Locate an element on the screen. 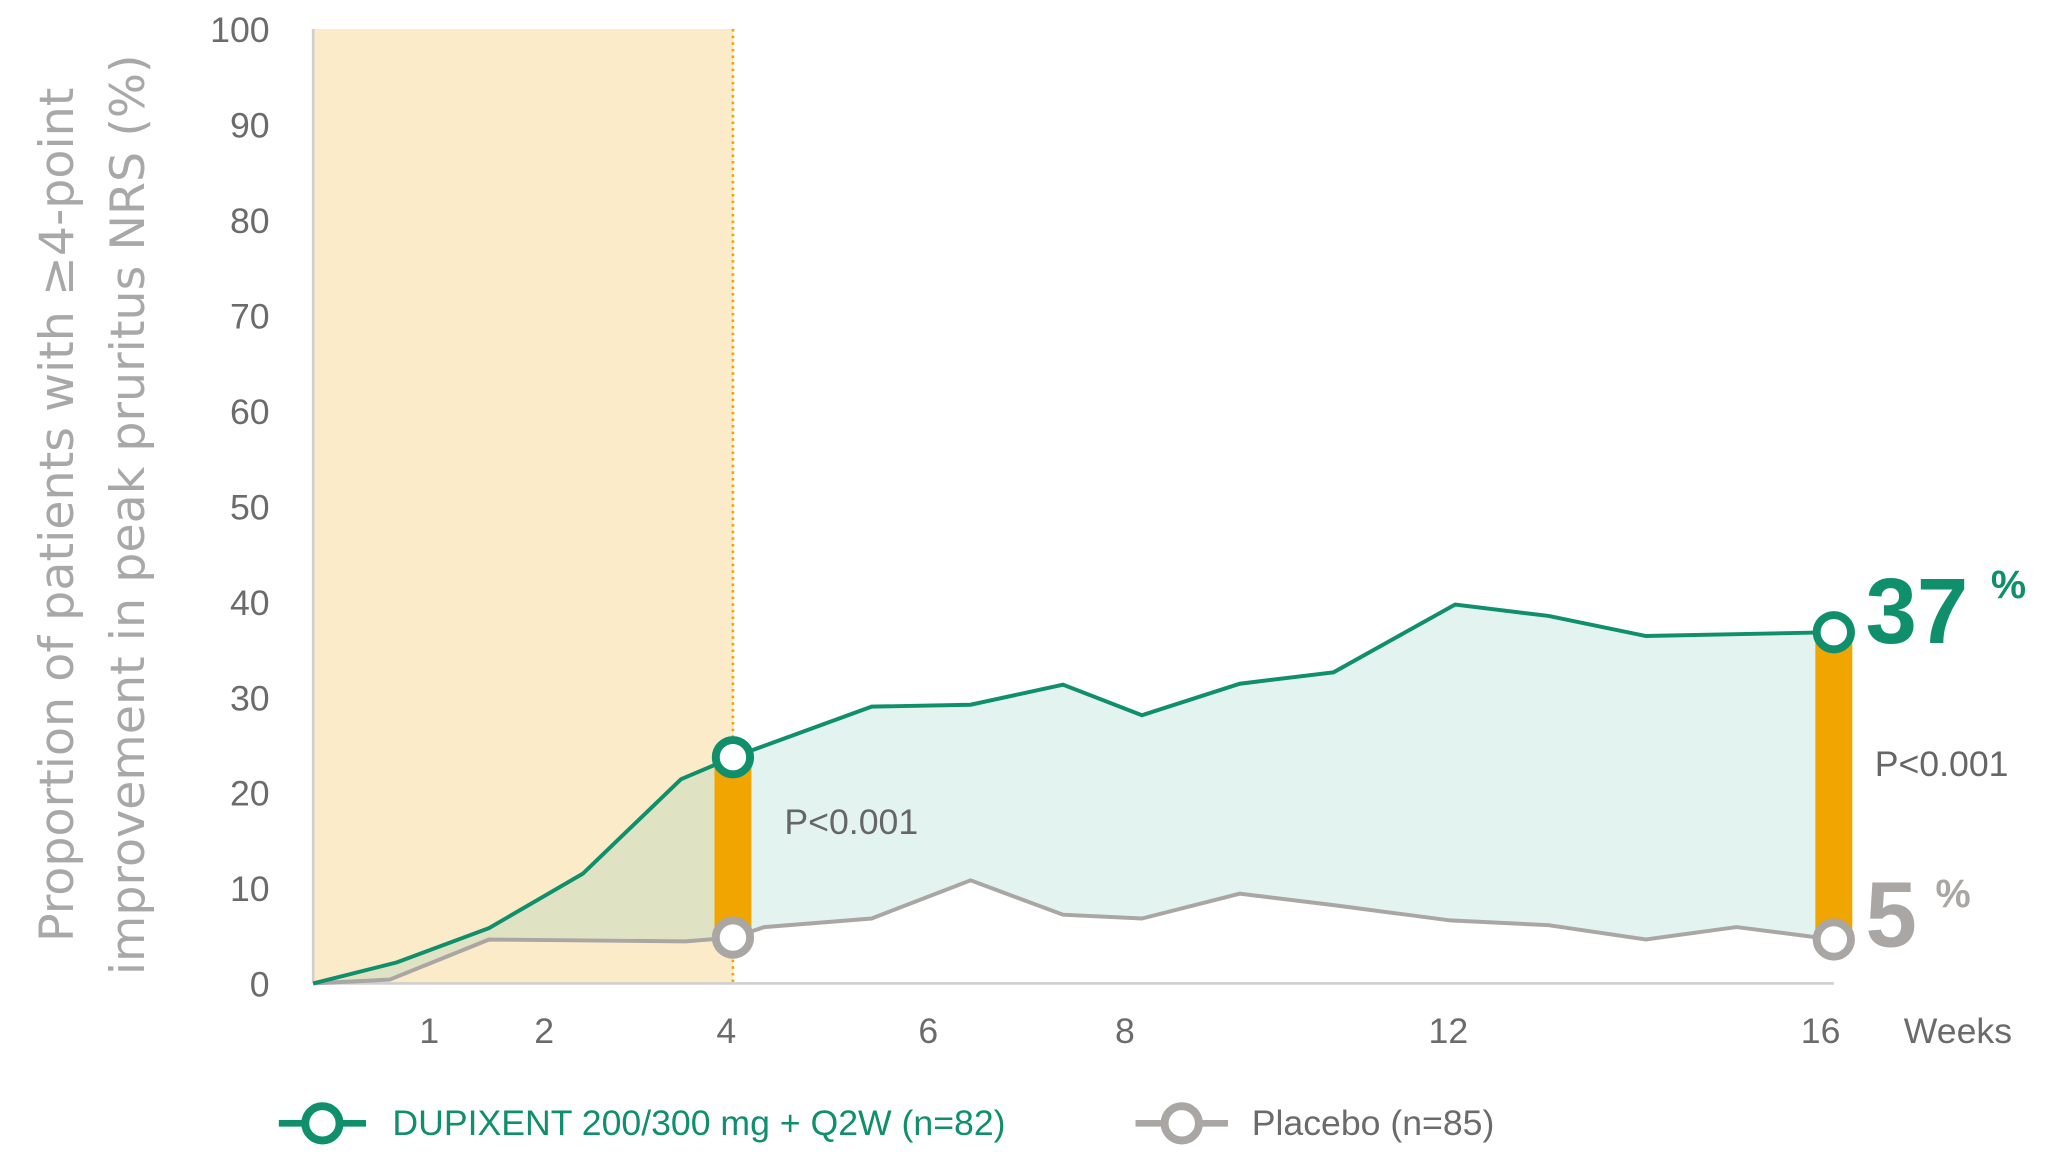 The image size is (2048, 1155). y-tick-label: 30 is located at coordinates (250, 698).